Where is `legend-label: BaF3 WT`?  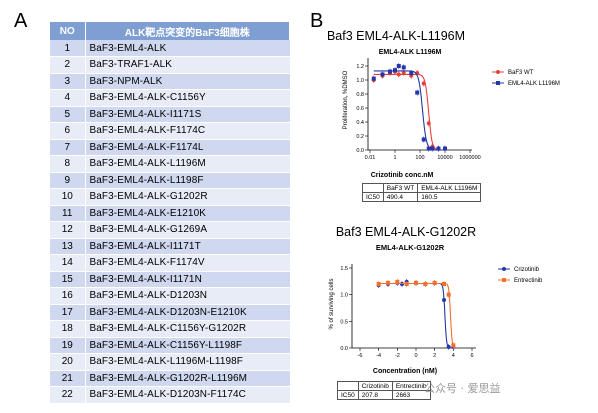
legend-label: BaF3 WT is located at coordinates (521, 73).